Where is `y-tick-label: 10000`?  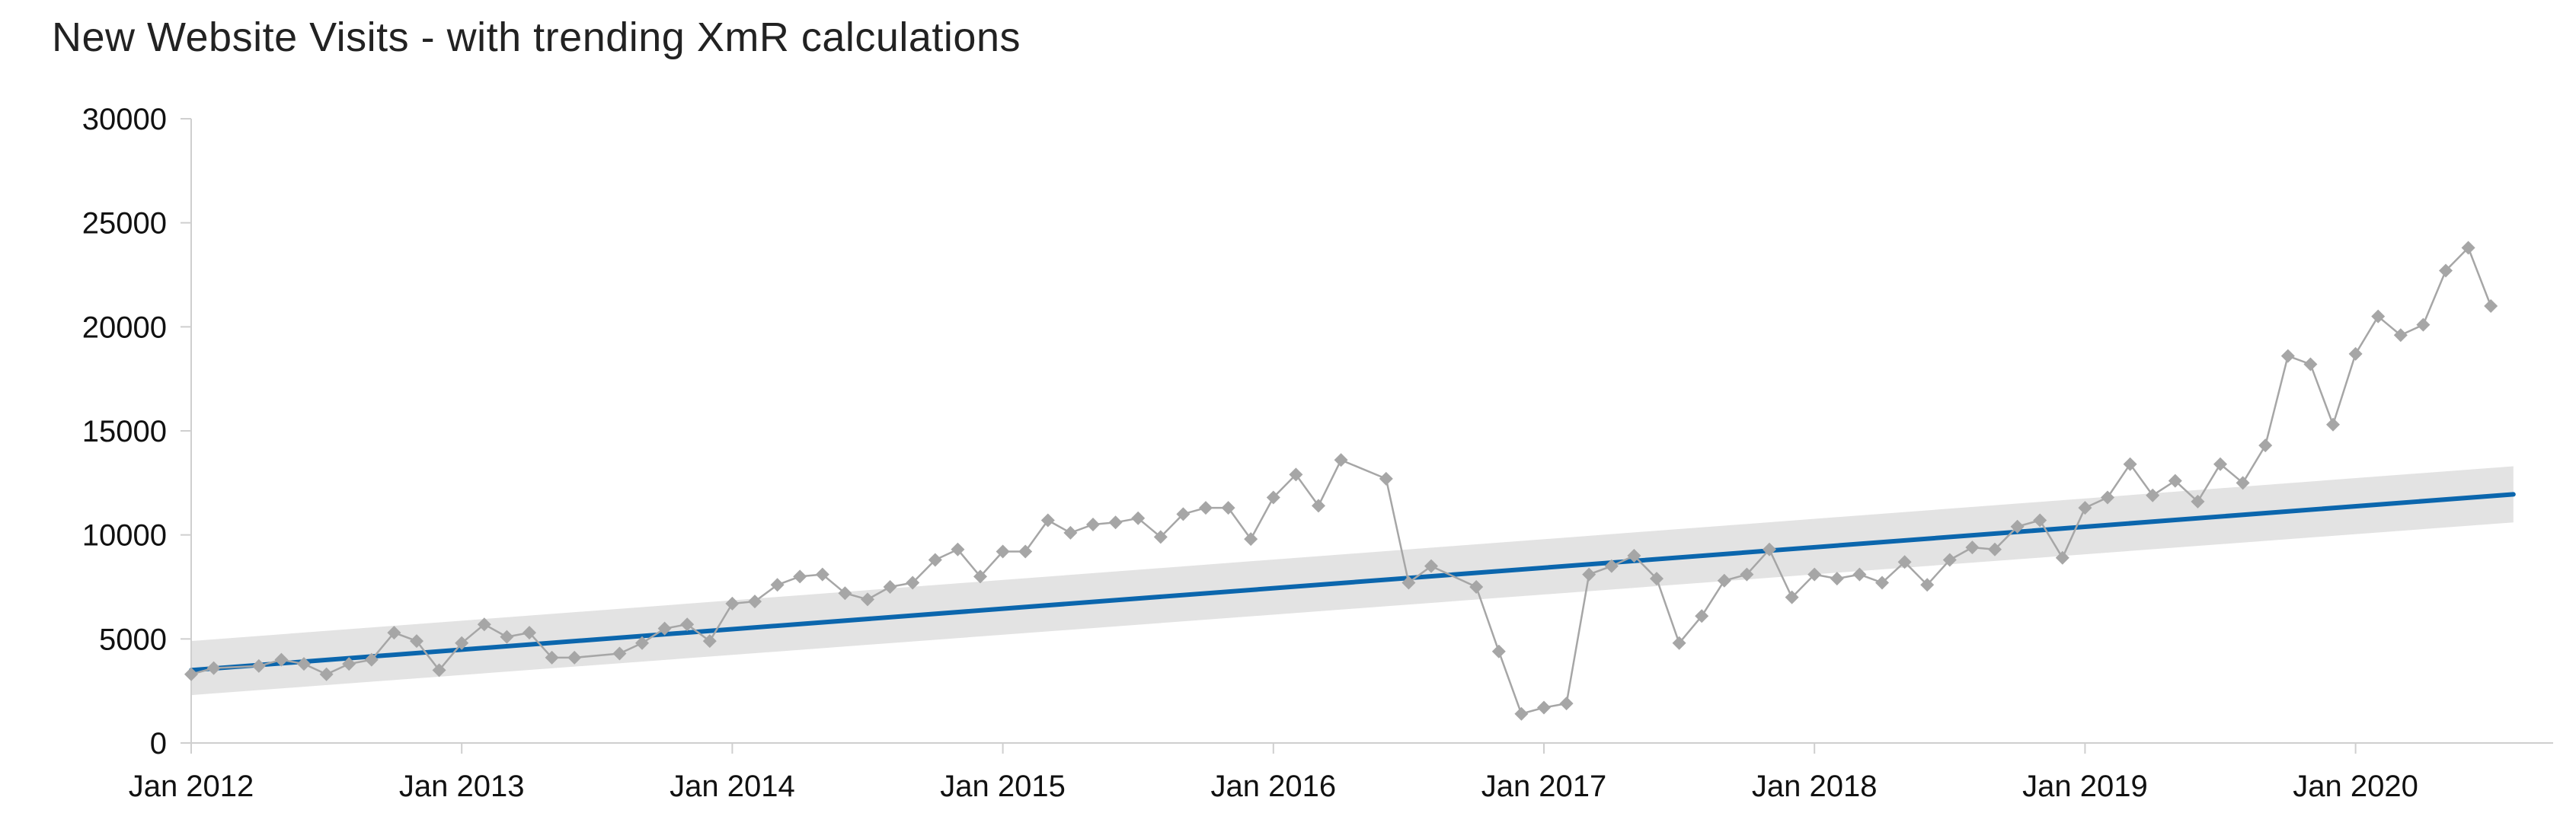
y-tick-label: 10000 is located at coordinates (124, 536).